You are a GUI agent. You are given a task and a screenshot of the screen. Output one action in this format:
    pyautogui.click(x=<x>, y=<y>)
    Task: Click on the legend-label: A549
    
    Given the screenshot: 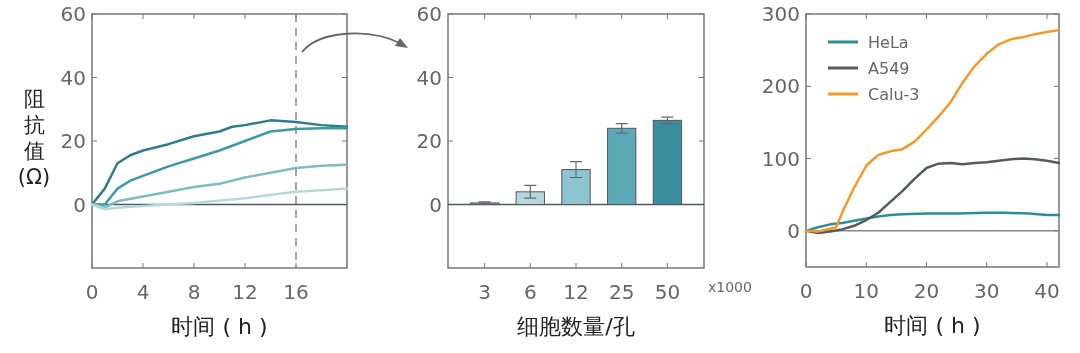 What is the action you would take?
    pyautogui.click(x=889, y=68)
    